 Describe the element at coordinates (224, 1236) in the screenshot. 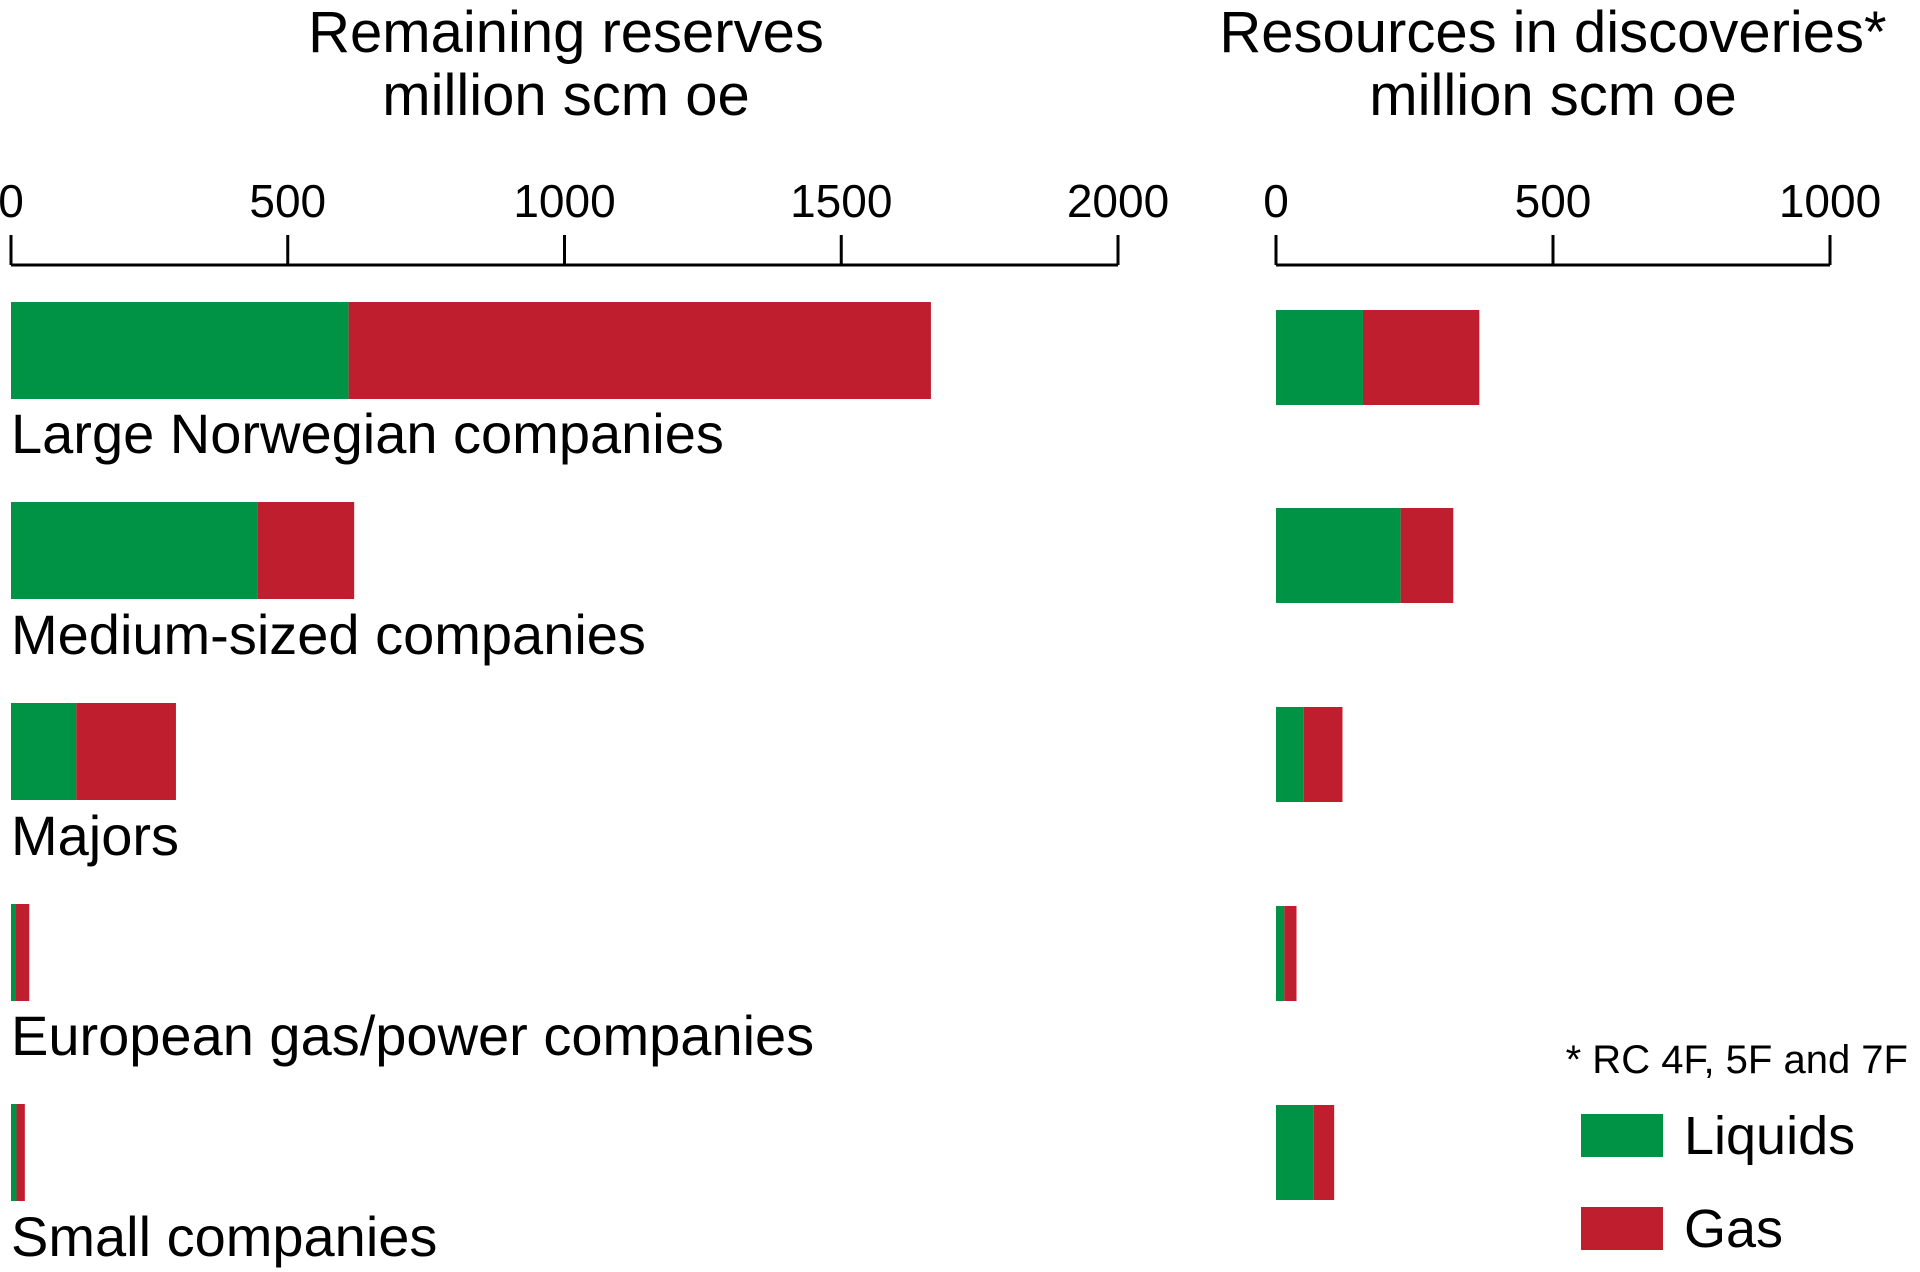

I see `category-label-small-companies: Small companies` at that location.